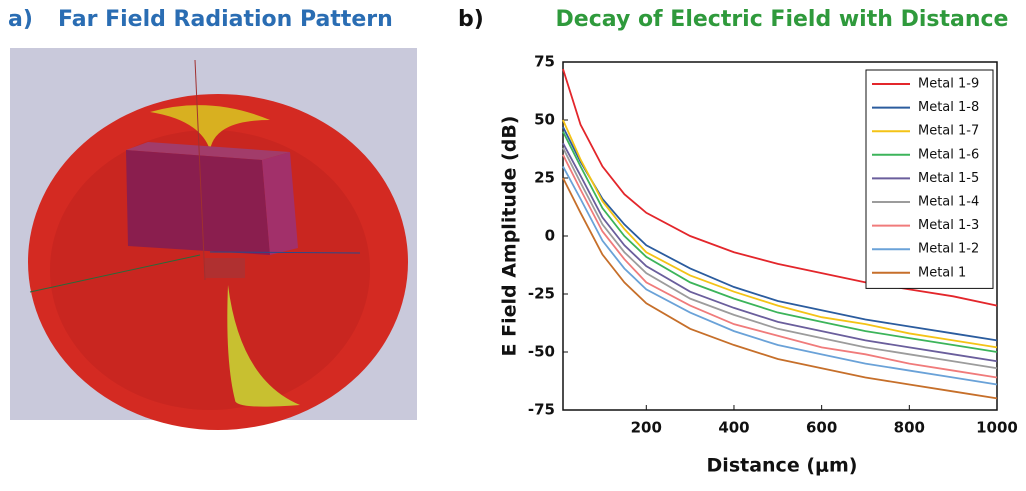 Image resolution: width=1026 pixels, height=491 pixels. Describe the element at coordinates (471, 19) in the screenshot. I see `panel-label: b)` at that location.